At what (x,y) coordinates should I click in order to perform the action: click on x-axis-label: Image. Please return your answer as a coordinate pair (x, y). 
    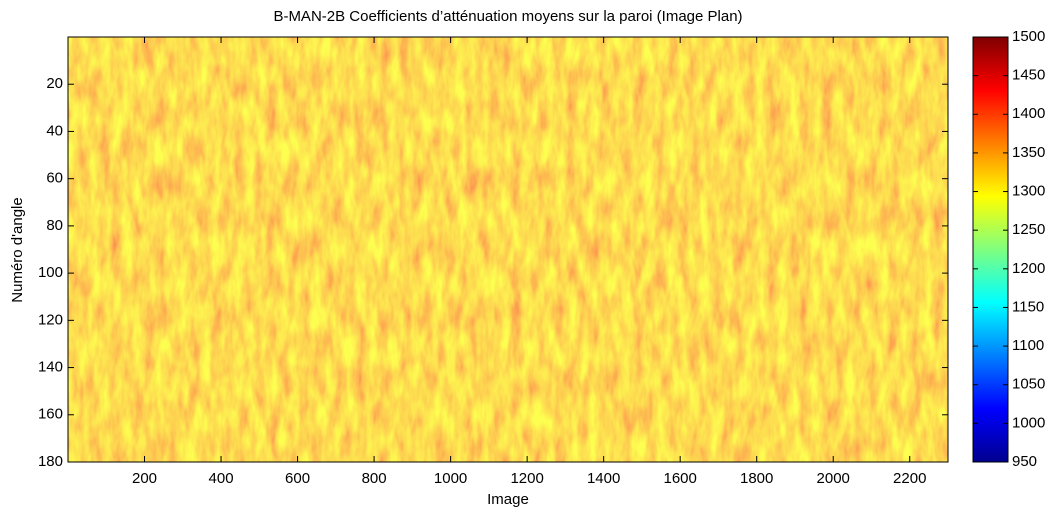
    Looking at the image, I should click on (508, 499).